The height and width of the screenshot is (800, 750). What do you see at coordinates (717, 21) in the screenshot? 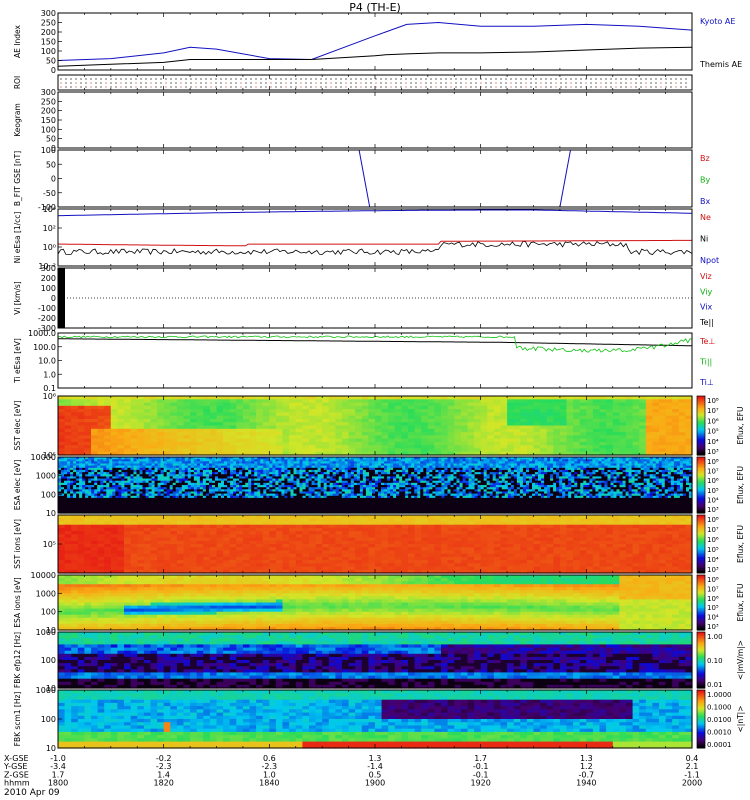
I see `legend-ae-0: Kyoto AE` at bounding box center [717, 21].